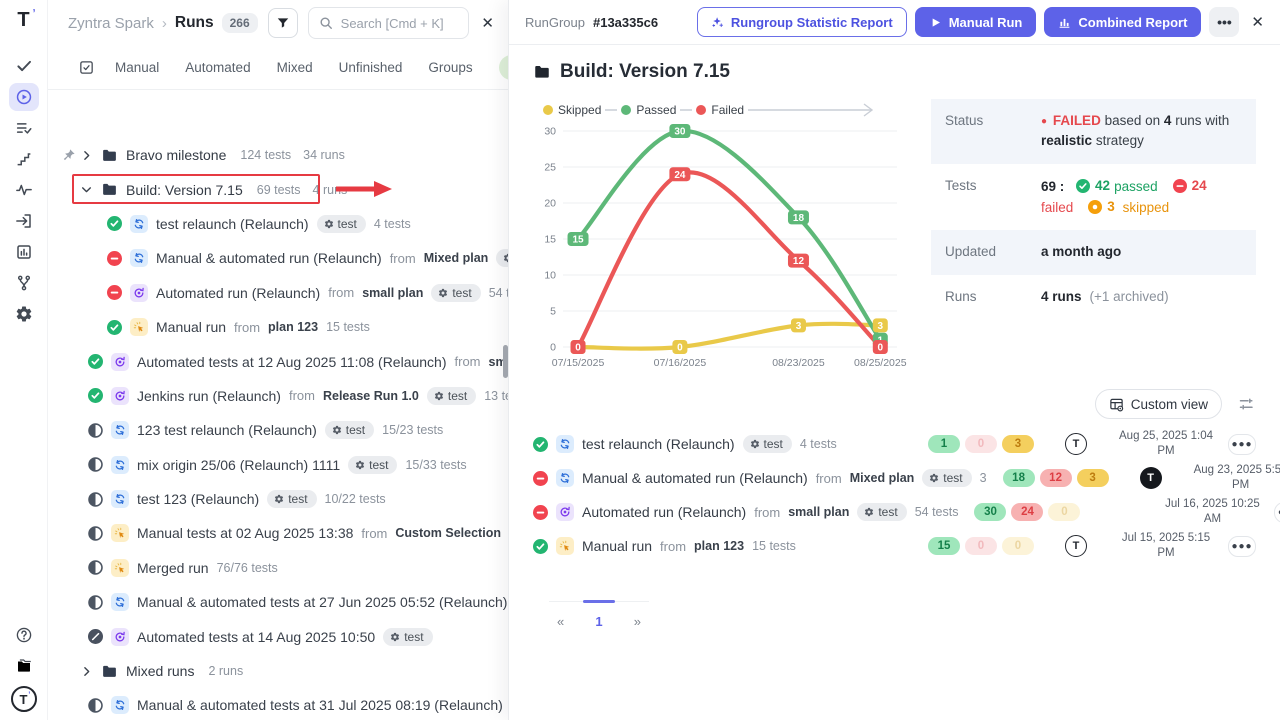 Image resolution: width=1280 pixels, height=720 pixels. What do you see at coordinates (398, 23) in the screenshot?
I see `search-input` at bounding box center [398, 23].